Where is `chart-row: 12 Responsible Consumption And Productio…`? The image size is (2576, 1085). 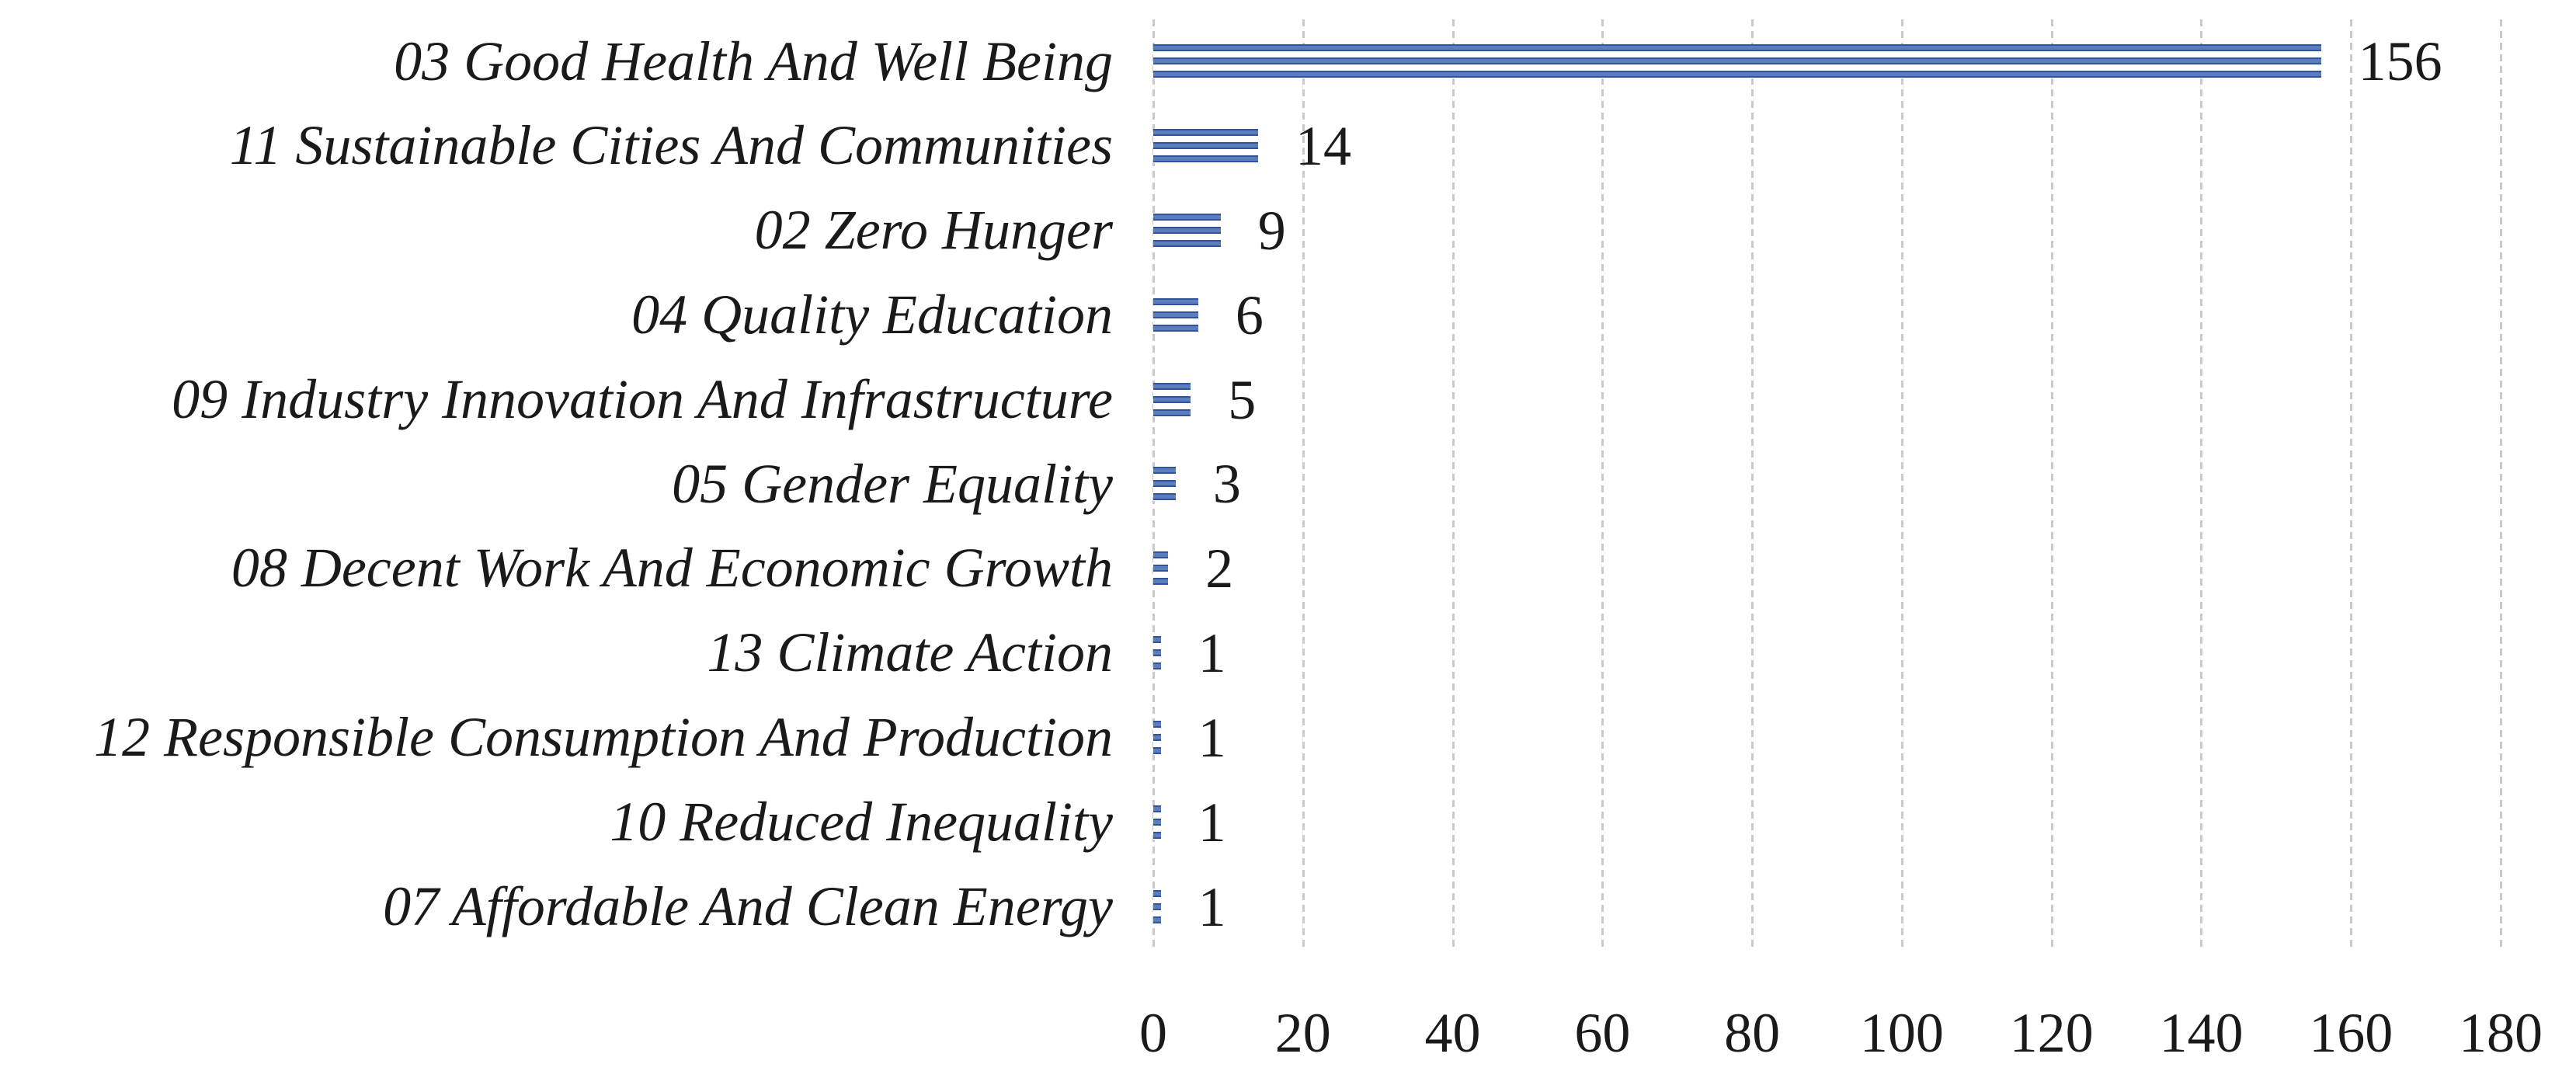
chart-row: 12 Responsible Consumption And Productio… is located at coordinates (1288, 738).